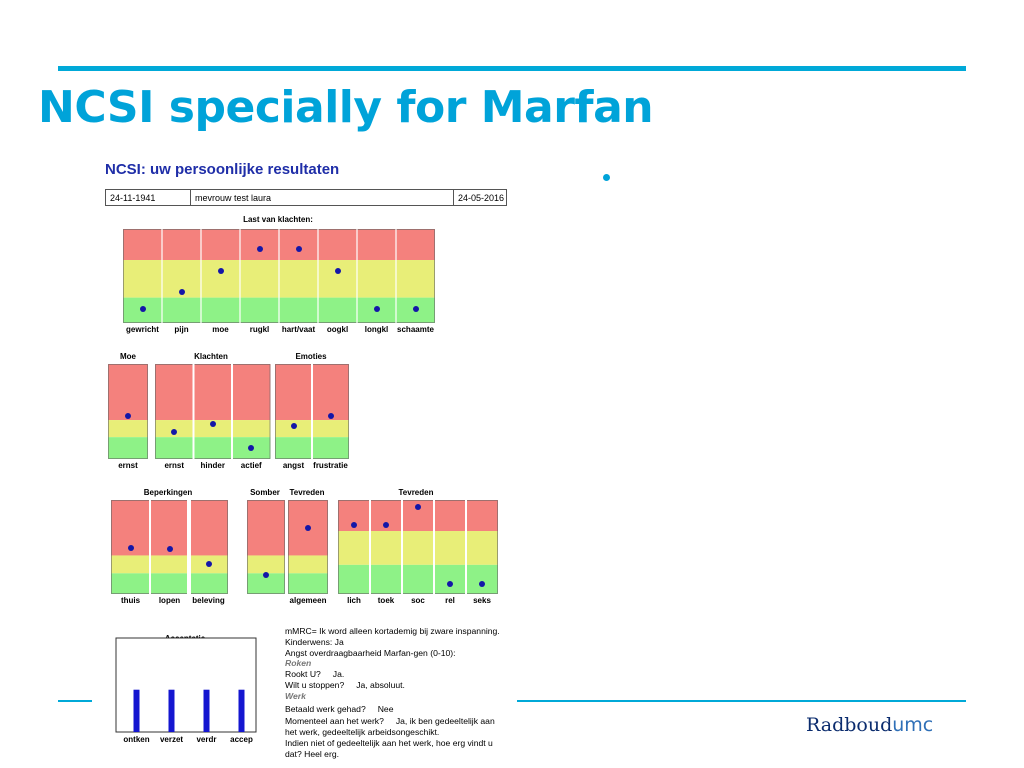 Image resolution: width=1024 pixels, height=768 pixels. Describe the element at coordinates (174, 465) in the screenshot. I see `column-label: ernst` at that location.